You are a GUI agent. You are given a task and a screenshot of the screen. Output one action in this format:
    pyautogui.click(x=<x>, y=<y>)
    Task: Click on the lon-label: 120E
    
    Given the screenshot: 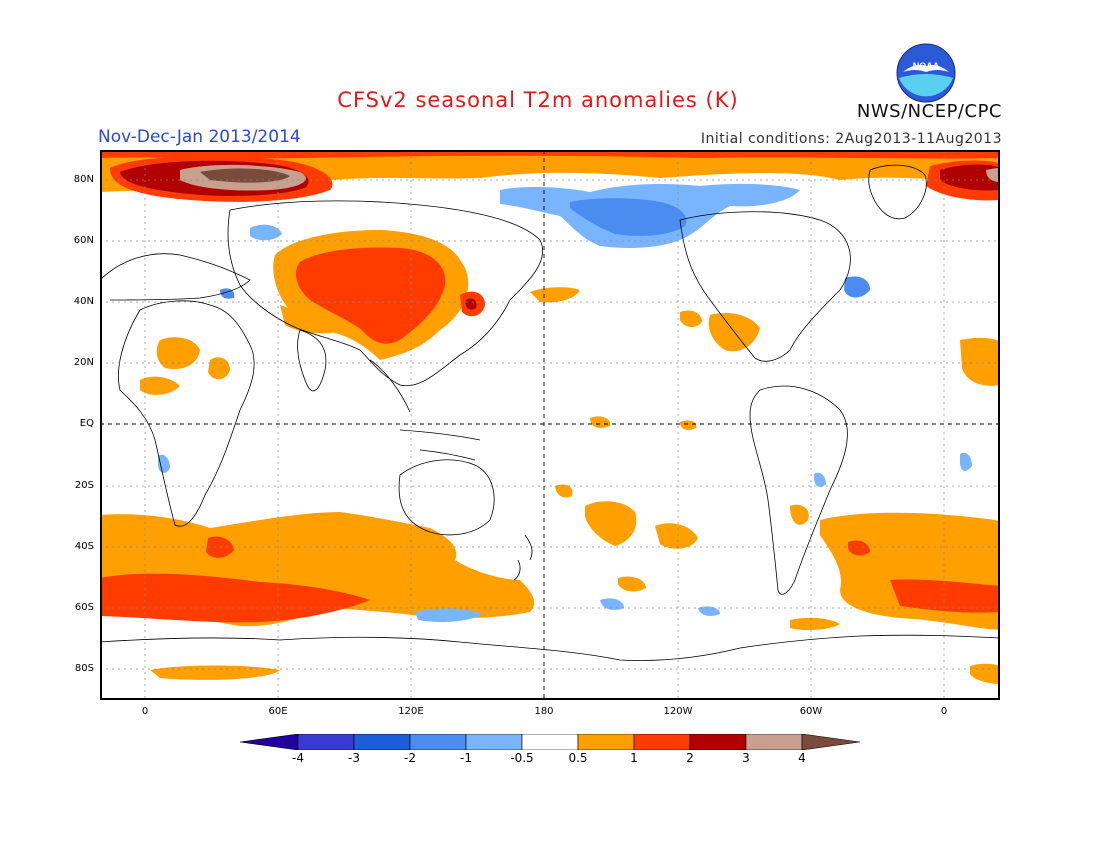 What is the action you would take?
    pyautogui.click(x=411, y=711)
    